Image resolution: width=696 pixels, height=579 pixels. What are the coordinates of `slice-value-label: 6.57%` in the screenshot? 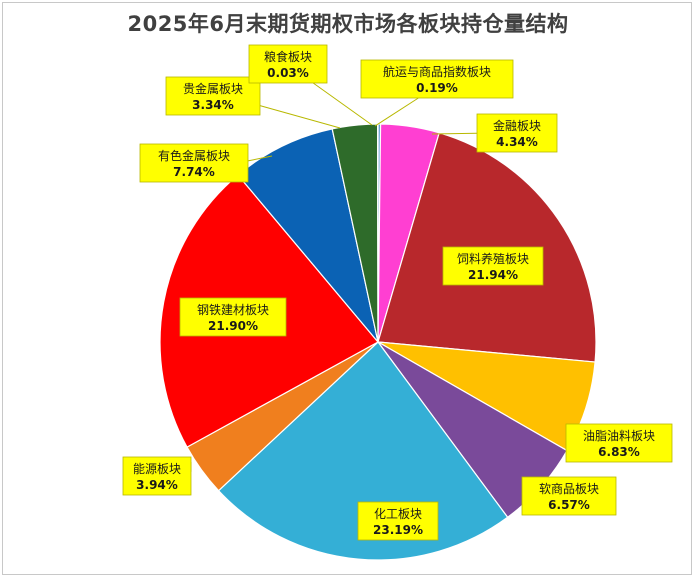 It's located at (569, 505).